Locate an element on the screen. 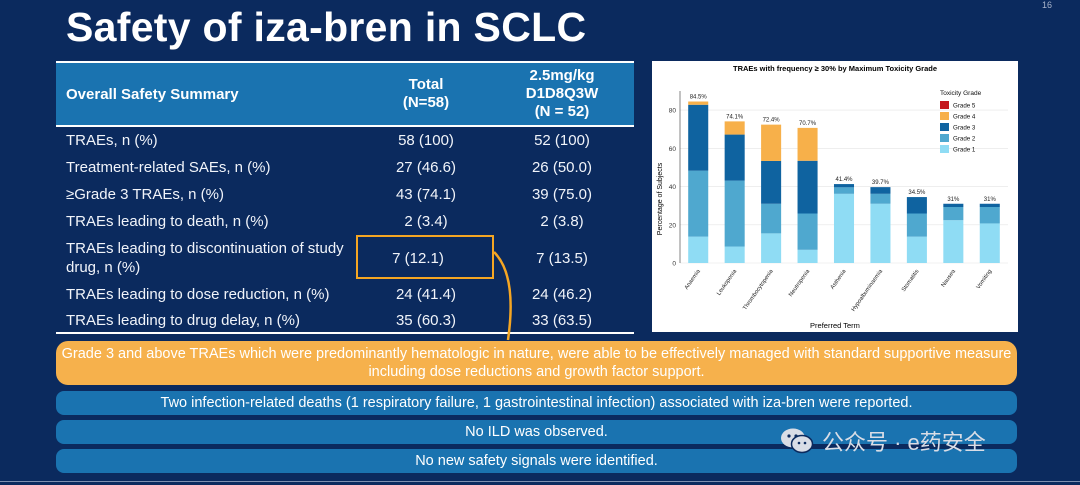 This screenshot has height=485, width=1080. legend-label: Grade 3 is located at coordinates (964, 128).